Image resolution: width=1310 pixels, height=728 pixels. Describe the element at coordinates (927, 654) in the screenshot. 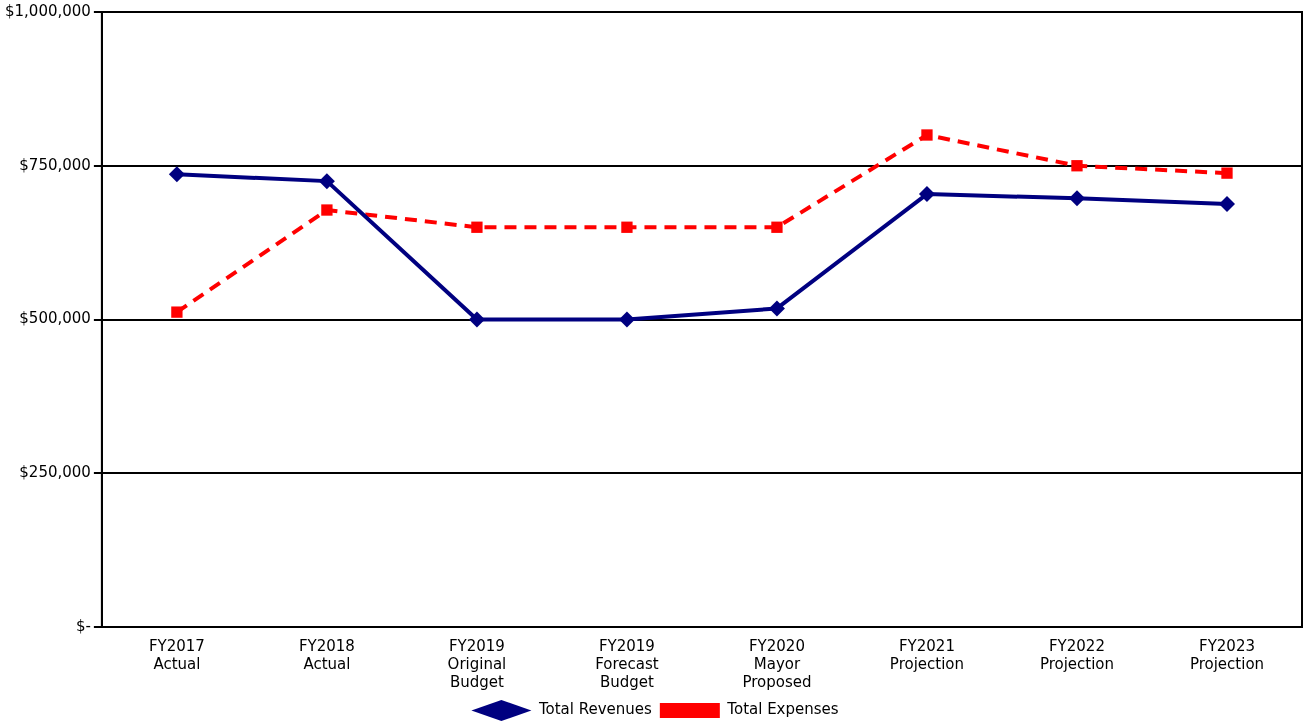

I see `x-tick-label: FY2021 Projection` at that location.